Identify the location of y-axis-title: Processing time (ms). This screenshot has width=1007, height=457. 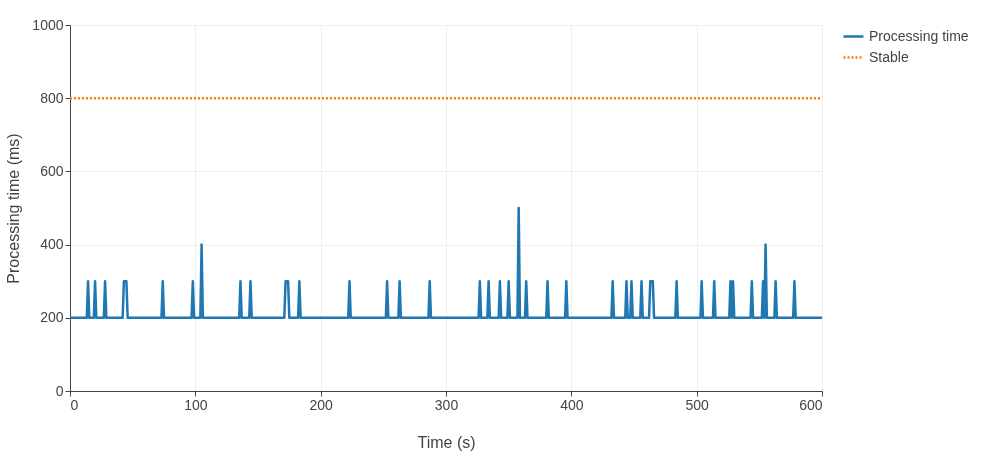
(14, 208).